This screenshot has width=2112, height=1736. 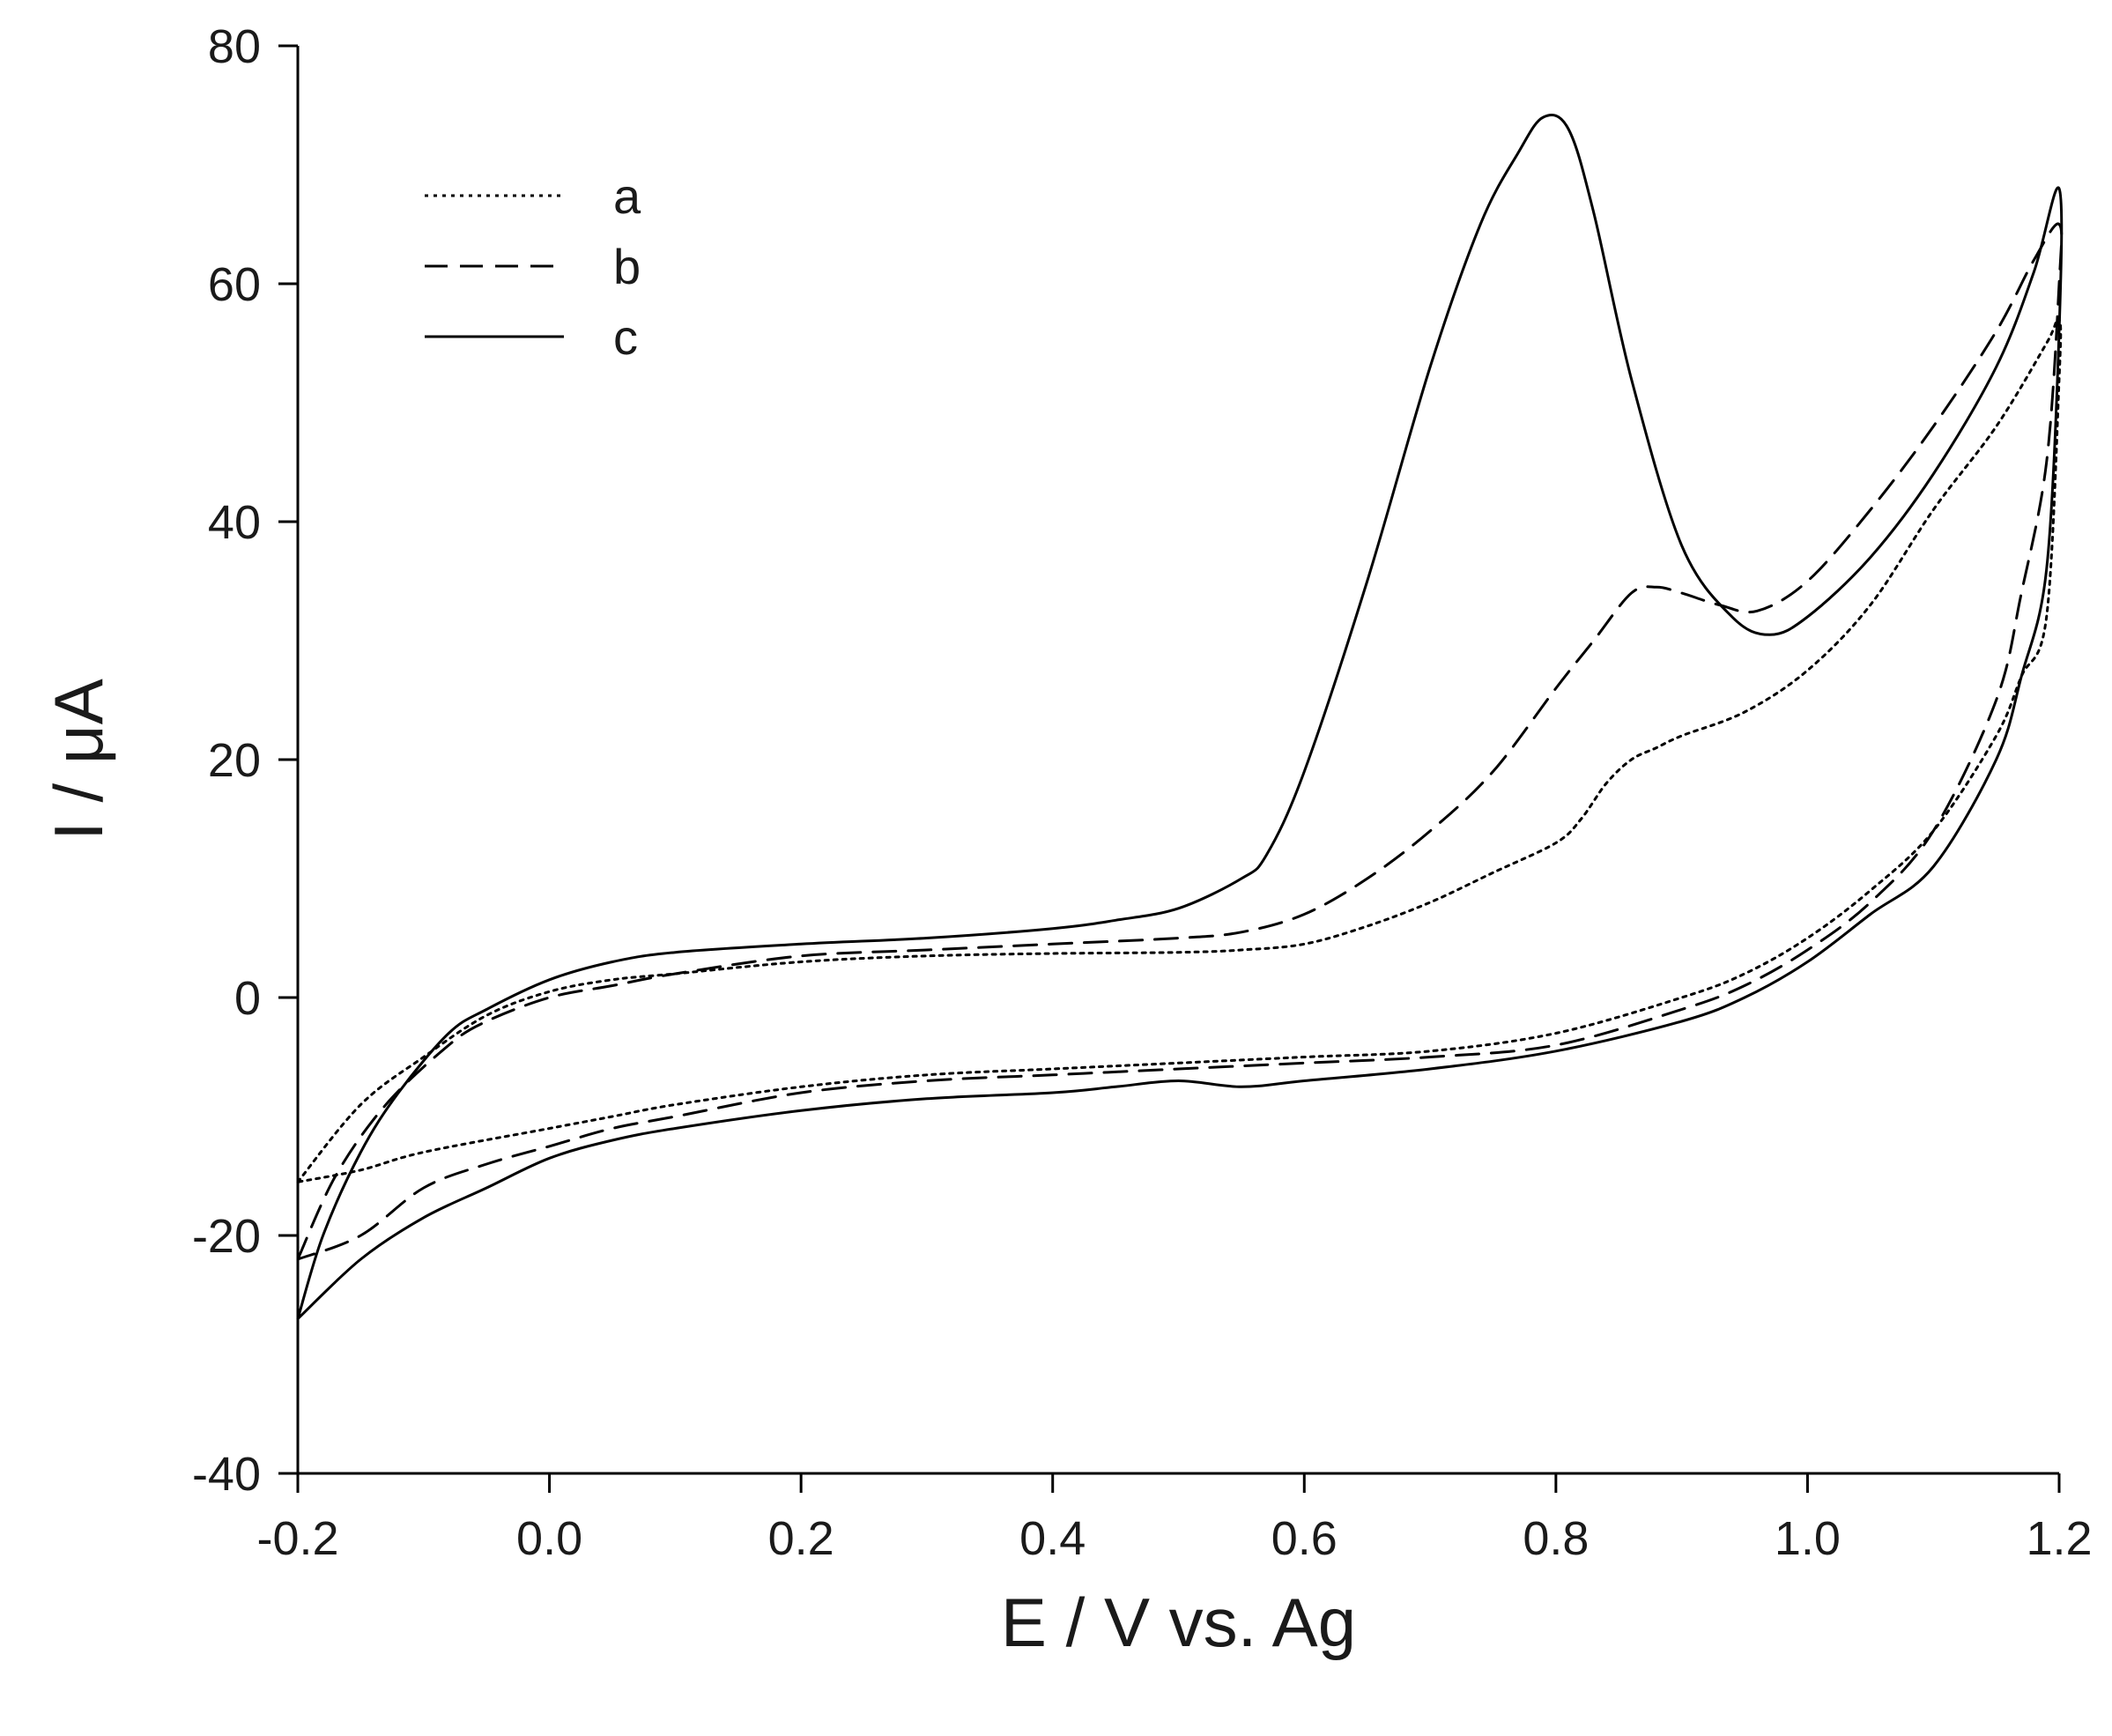 What do you see at coordinates (1808, 1538) in the screenshot?
I see `x-tick-label: 1.0` at bounding box center [1808, 1538].